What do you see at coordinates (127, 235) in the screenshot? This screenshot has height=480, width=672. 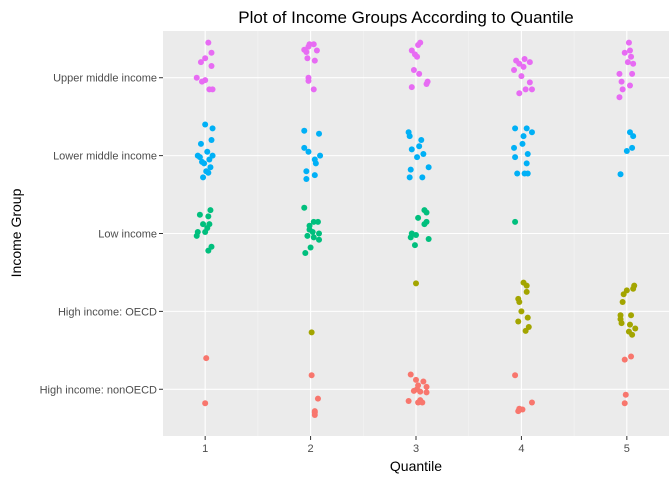 I see `y-tick-label: Low income` at bounding box center [127, 235].